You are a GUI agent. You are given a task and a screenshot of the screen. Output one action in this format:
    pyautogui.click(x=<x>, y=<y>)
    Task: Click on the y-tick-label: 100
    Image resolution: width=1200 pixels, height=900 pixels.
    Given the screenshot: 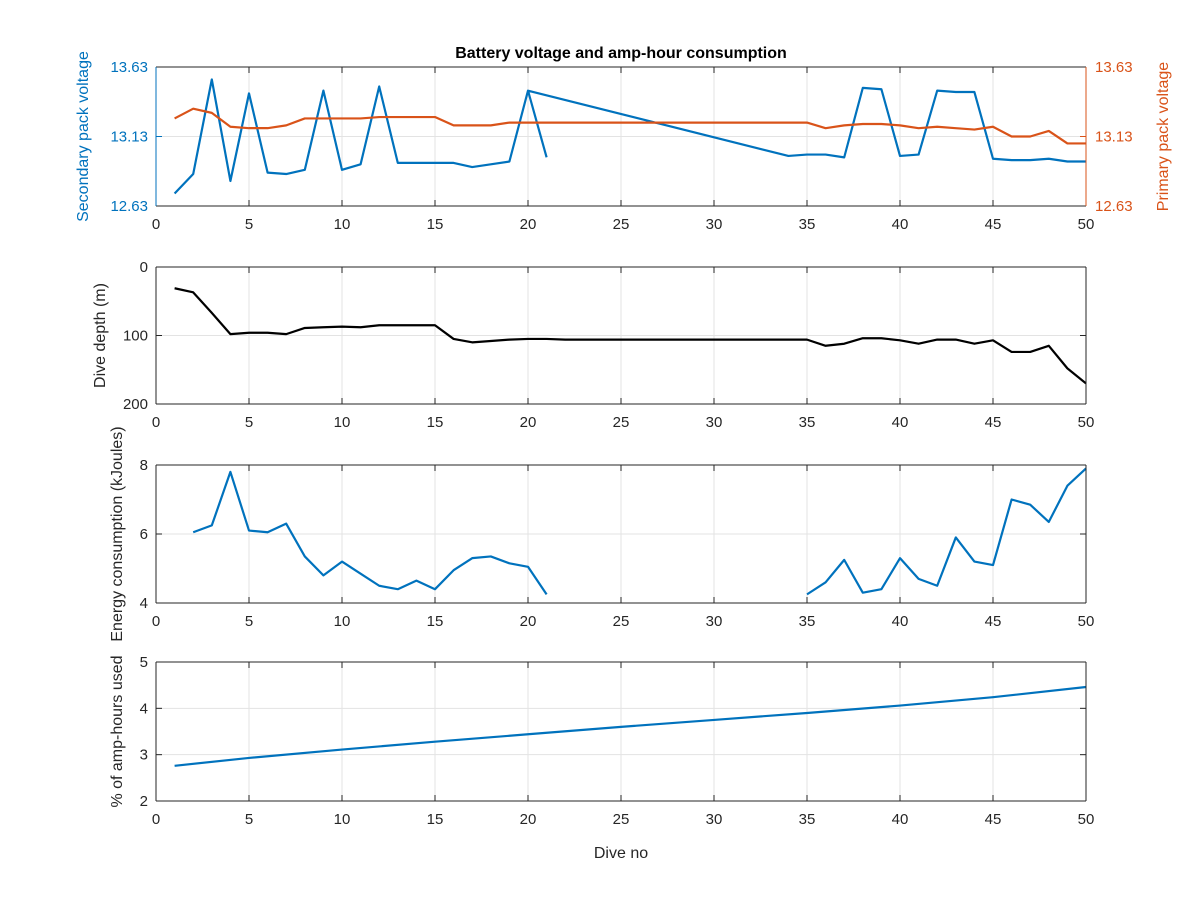 What is the action you would take?
    pyautogui.click(x=135, y=336)
    